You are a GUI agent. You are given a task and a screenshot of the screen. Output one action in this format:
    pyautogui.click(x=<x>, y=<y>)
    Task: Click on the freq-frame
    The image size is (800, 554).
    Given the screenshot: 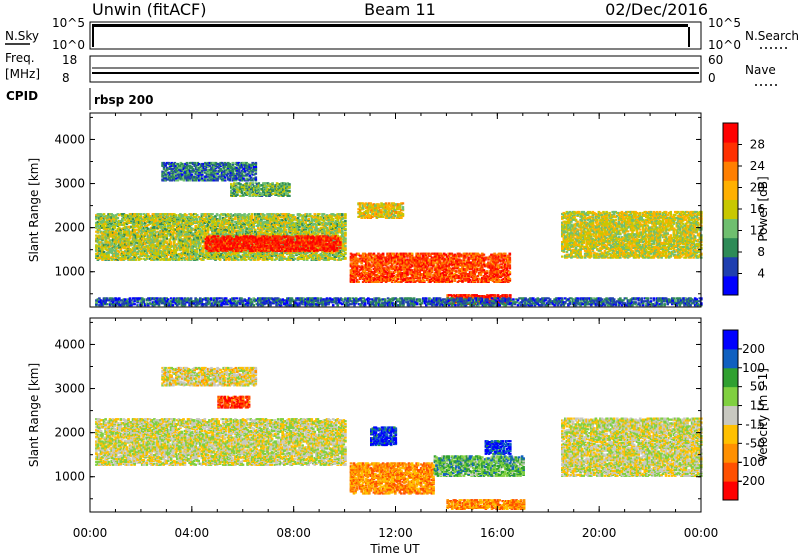 What is the action you would take?
    pyautogui.click(x=395, y=69)
    